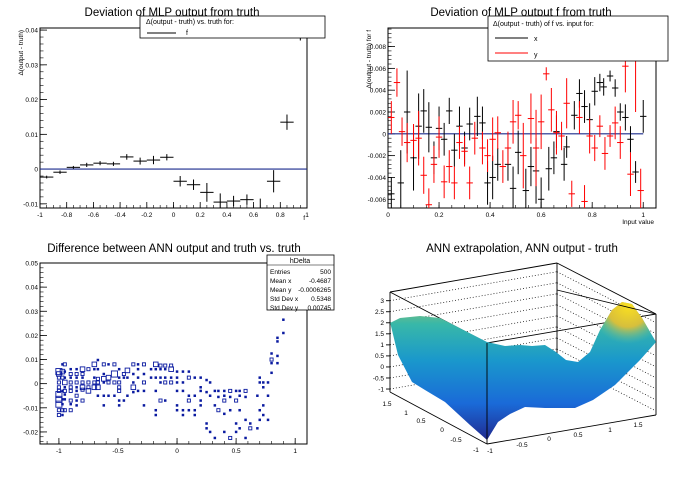 The height and width of the screenshot is (477, 696). Describe the element at coordinates (320, 308) in the screenshot. I see `stats-value: 0.00745` at that location.